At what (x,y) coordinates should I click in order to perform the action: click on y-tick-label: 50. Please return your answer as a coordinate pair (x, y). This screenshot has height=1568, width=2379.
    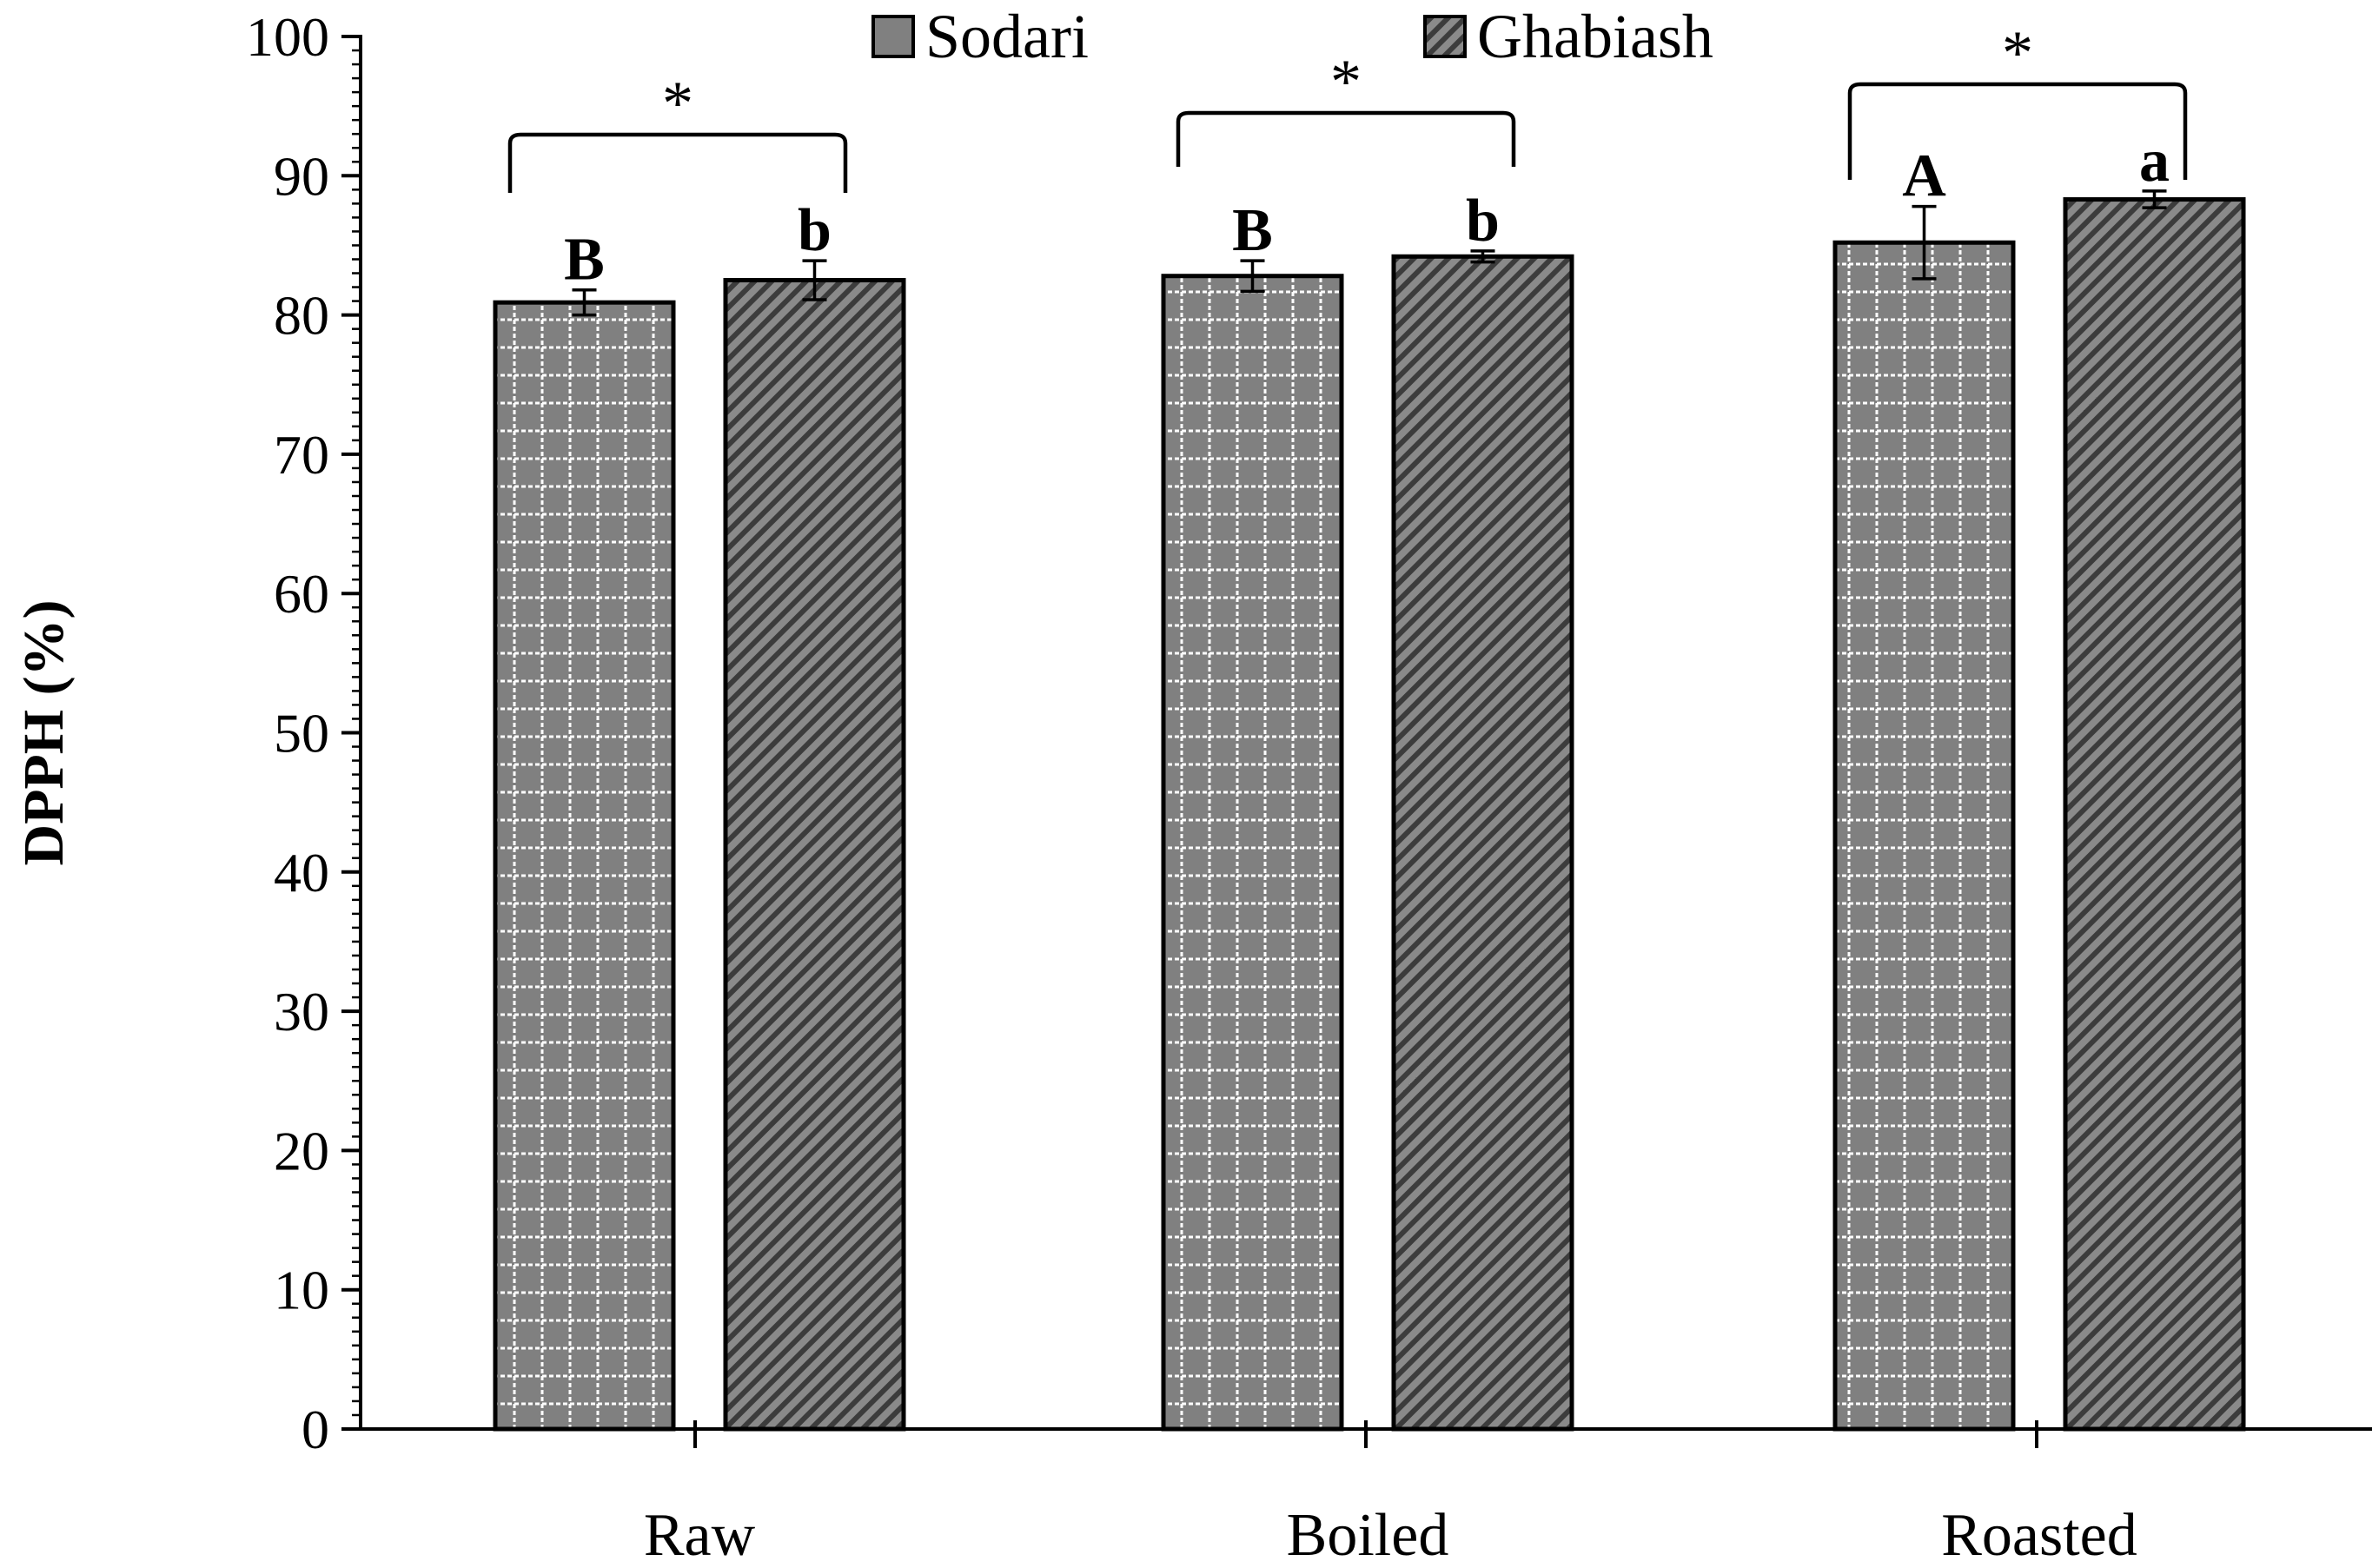
    Looking at the image, I should click on (301, 733).